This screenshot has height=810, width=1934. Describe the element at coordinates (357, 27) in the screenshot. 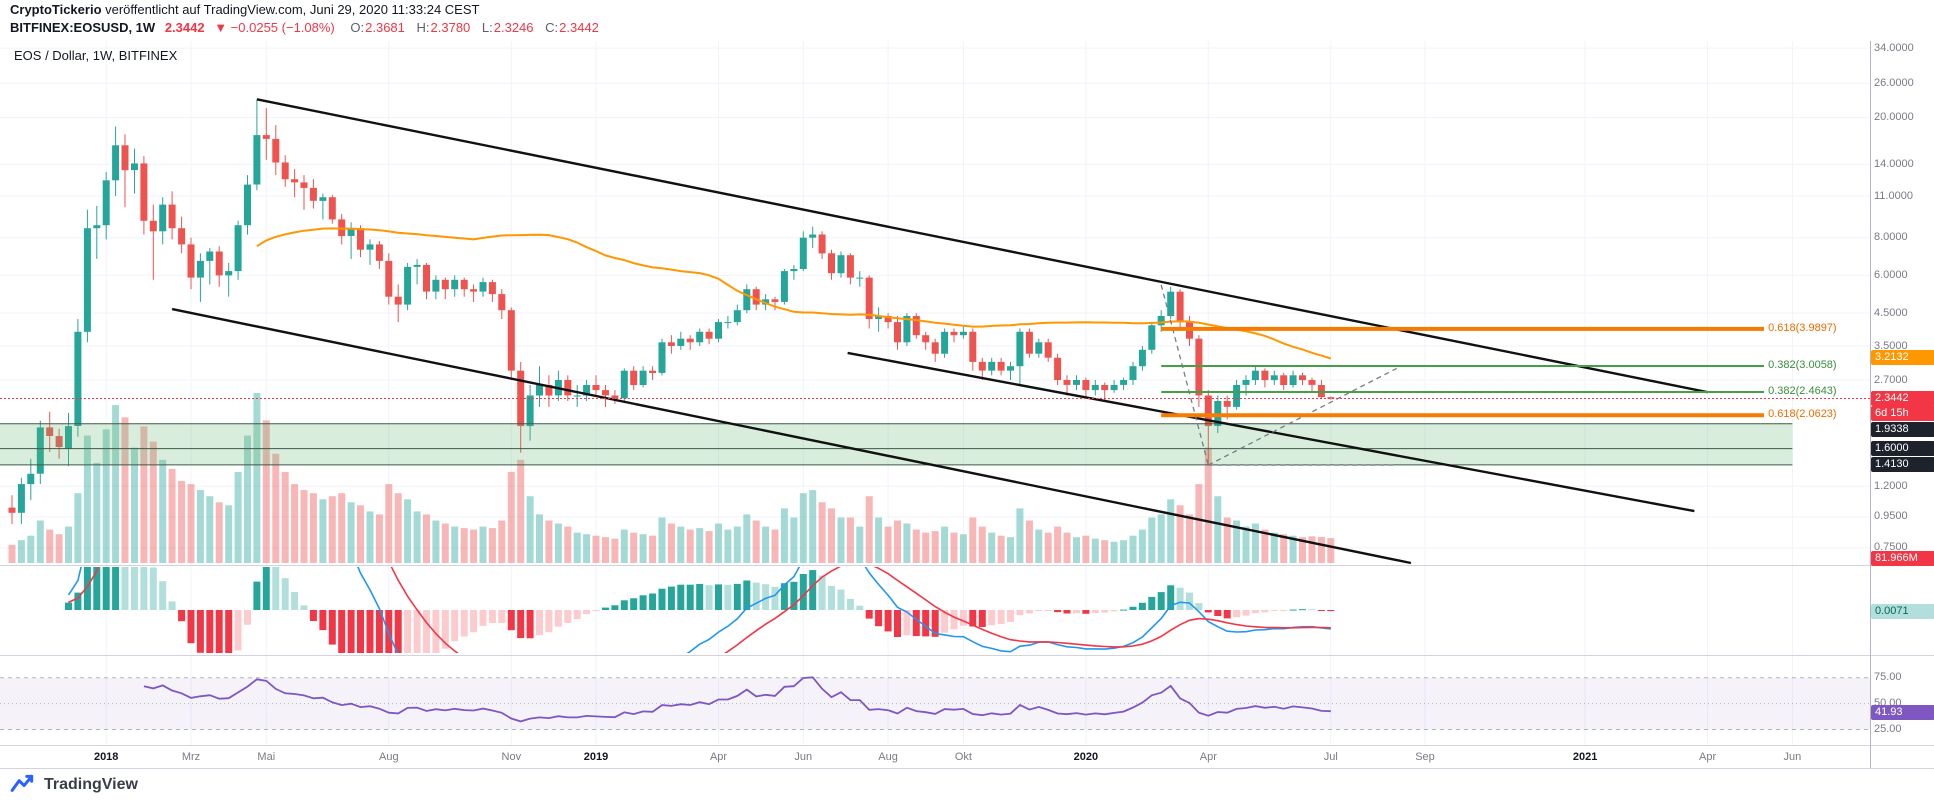

I see `ohlc-open-label: O:` at that location.